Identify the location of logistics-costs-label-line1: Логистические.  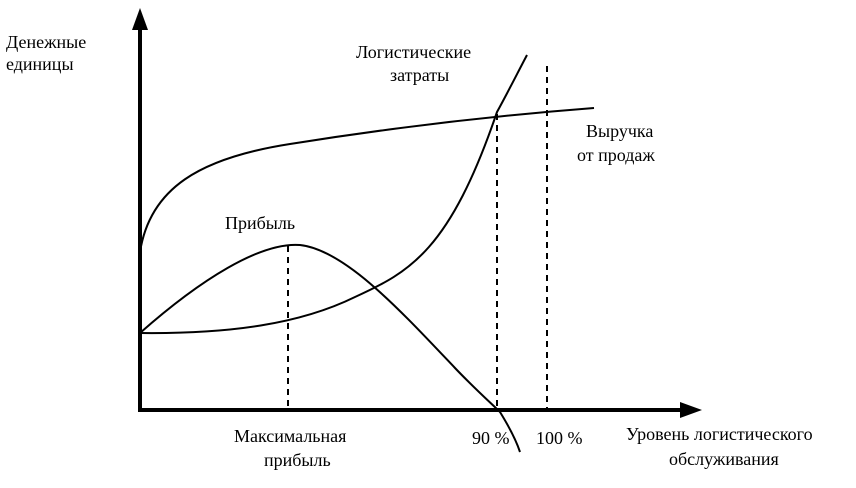
(413, 52).